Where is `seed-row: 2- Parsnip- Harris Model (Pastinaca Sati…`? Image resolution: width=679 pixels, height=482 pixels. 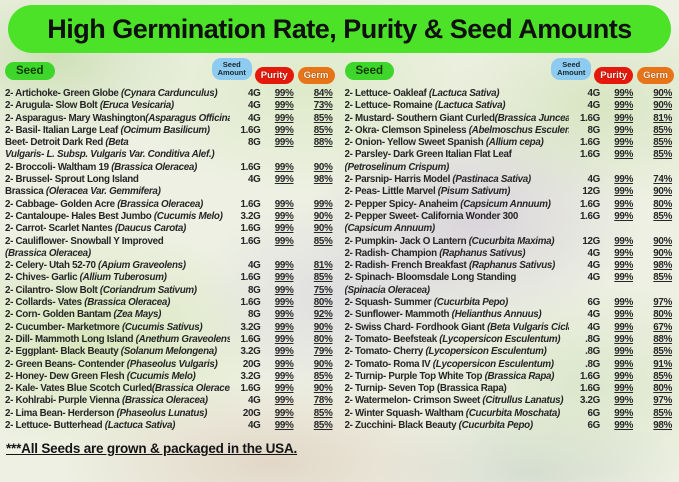 seed-row: 2- Parsnip- Harris Model (Pastinaca Sati… is located at coordinates (510, 180).